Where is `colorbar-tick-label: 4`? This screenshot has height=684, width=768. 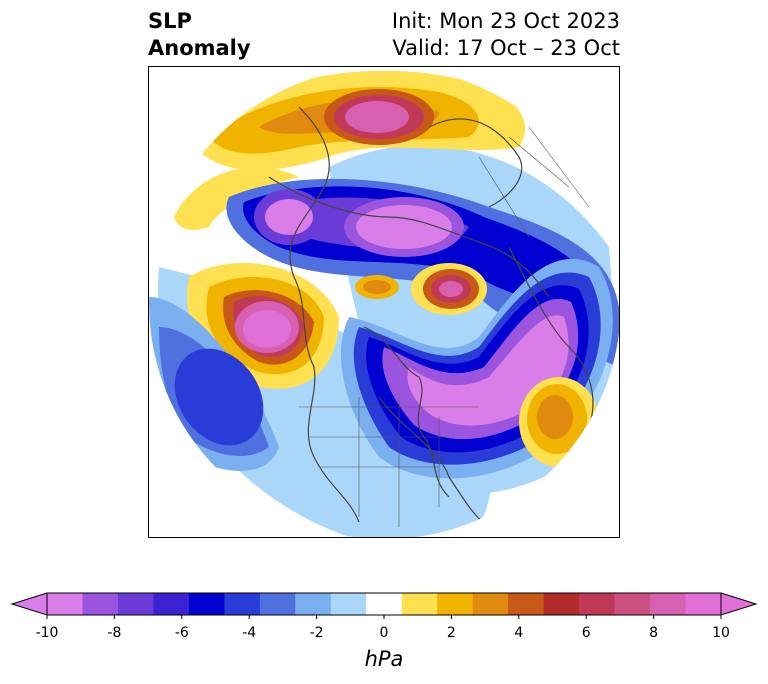
colorbar-tick-label: 4 is located at coordinates (519, 633).